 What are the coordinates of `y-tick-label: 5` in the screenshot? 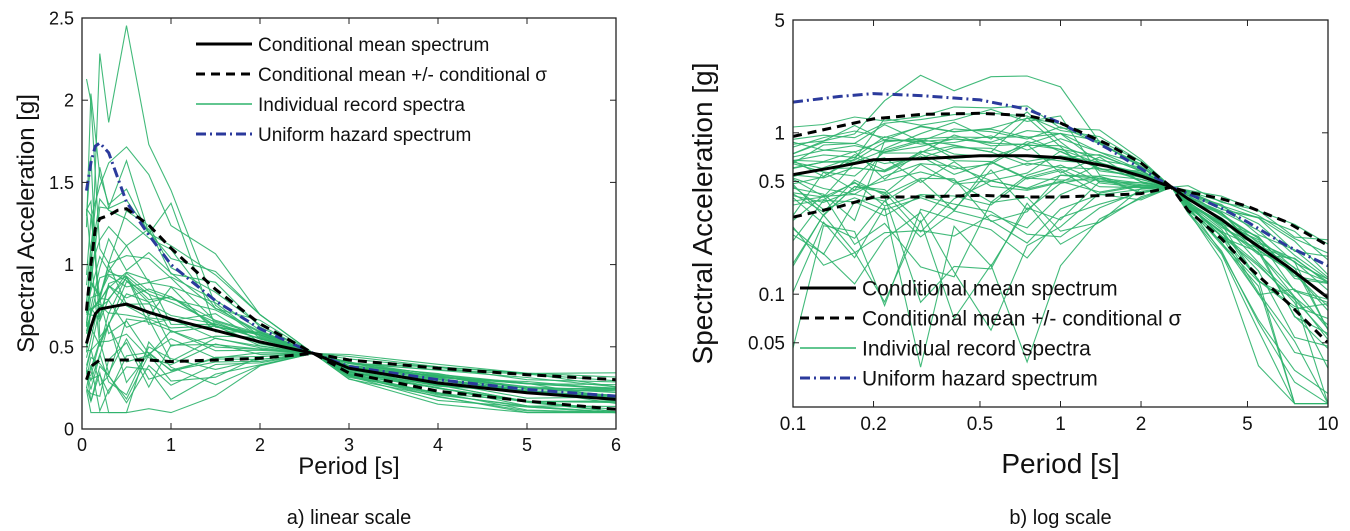 It's located at (779, 21).